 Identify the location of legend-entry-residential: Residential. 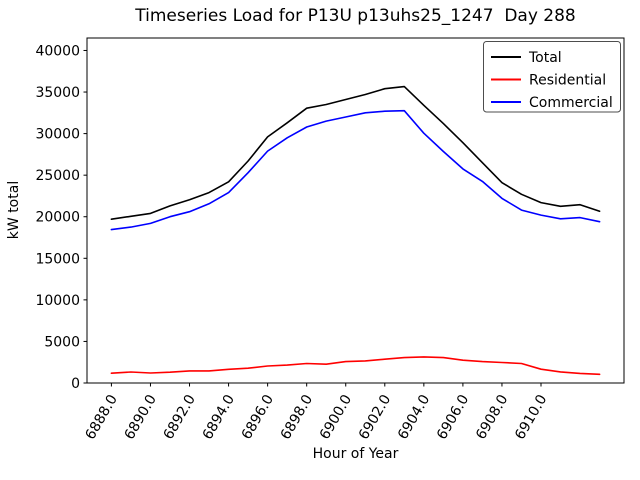
(548, 81).